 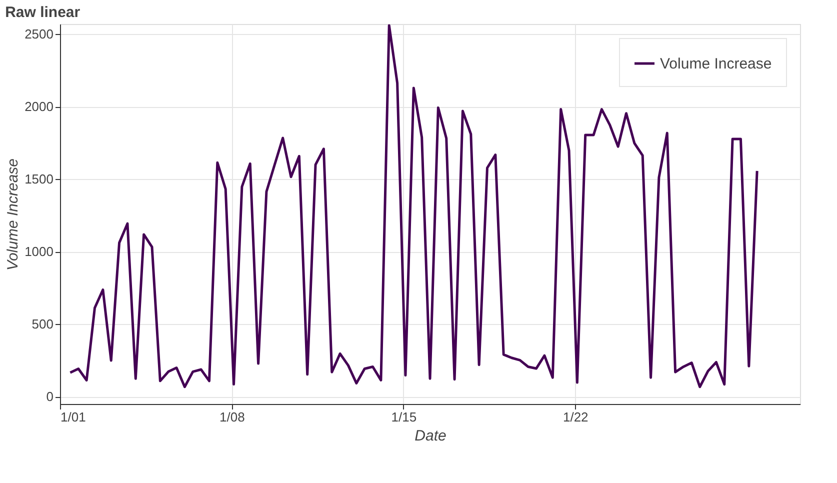 I want to click on y-axis-title: Volume Increase, so click(x=13, y=214).